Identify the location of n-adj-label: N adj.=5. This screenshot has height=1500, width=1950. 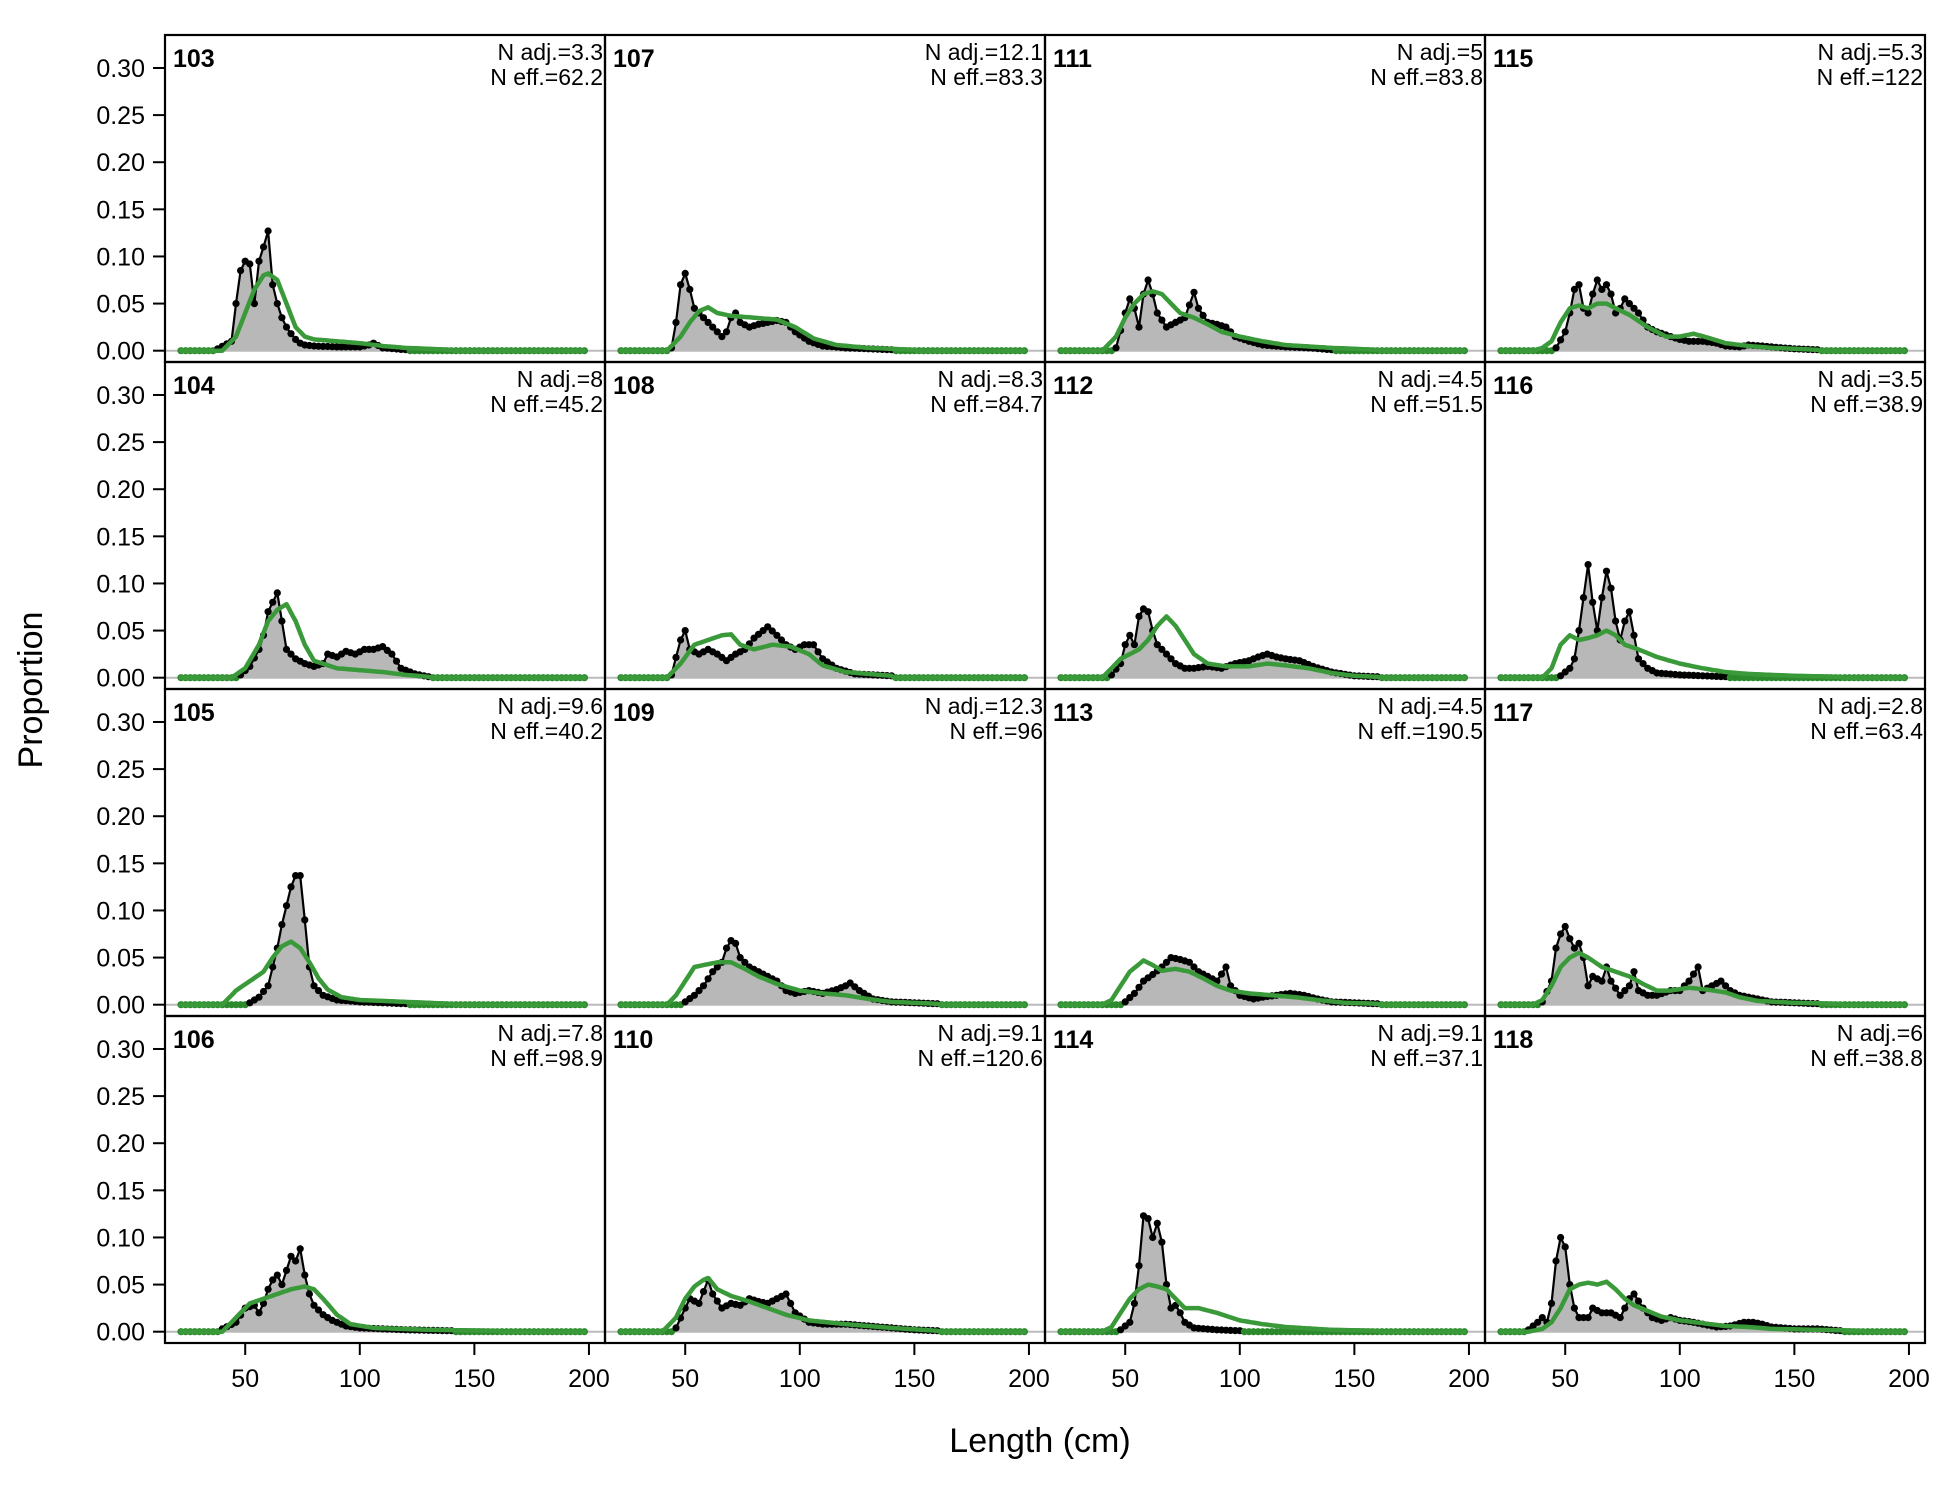
(1440, 52).